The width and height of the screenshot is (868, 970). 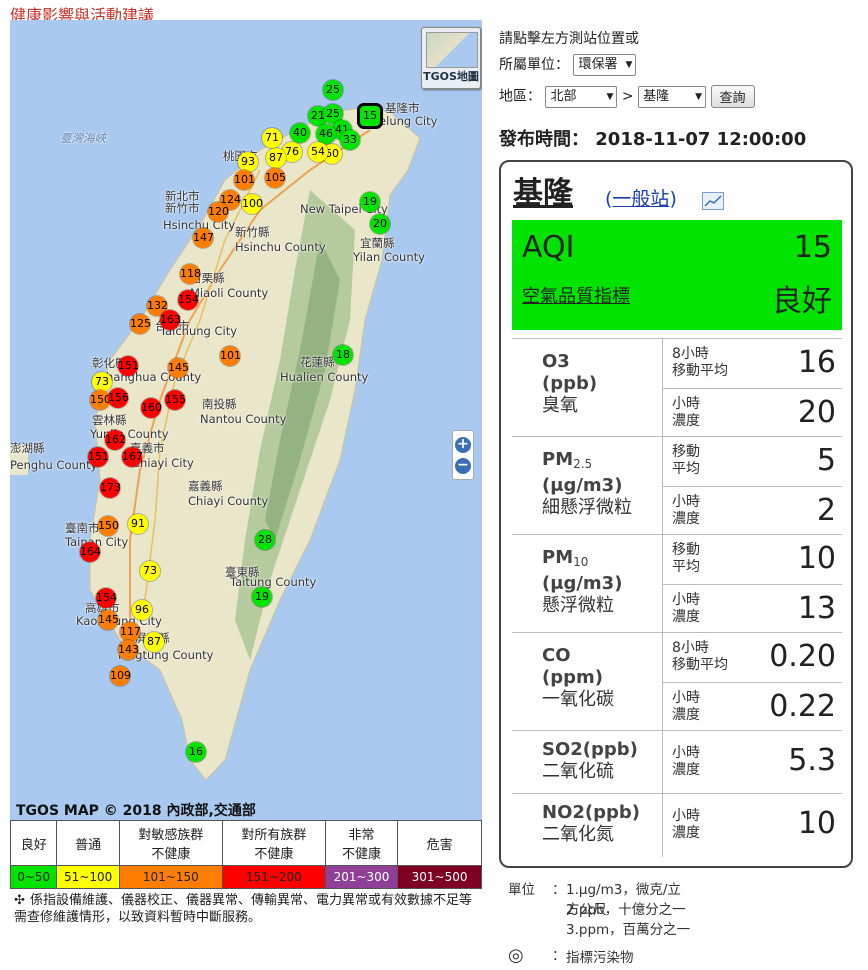 I want to click on aqi-value: 15, so click(x=812, y=247).